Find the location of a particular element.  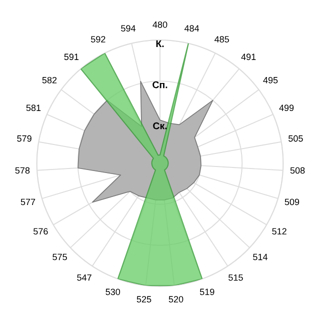

spoke-label: 591 is located at coordinates (71, 57).